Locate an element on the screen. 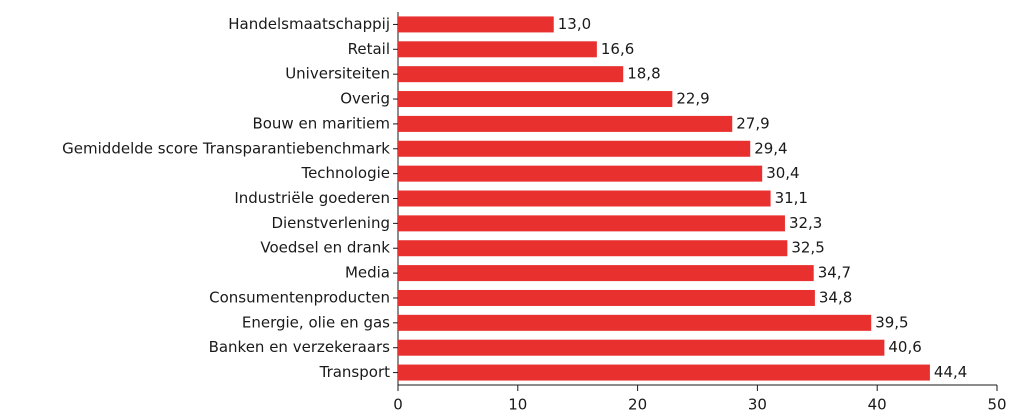 This screenshot has width=1011, height=413. x-tick-label: 0 is located at coordinates (398, 404).